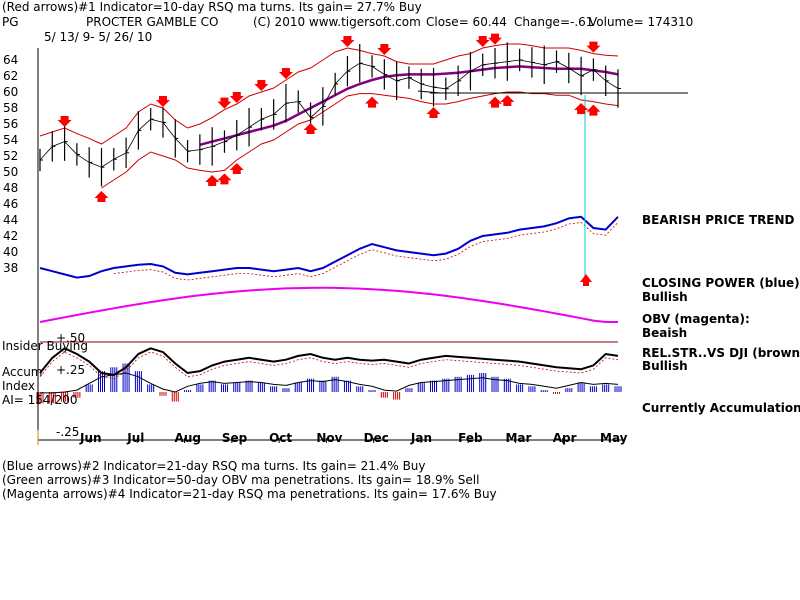 This screenshot has height=600, width=800. I want to click on date-range: 5/ 13/ 9- 5/ 26/ 10, so click(98, 37).